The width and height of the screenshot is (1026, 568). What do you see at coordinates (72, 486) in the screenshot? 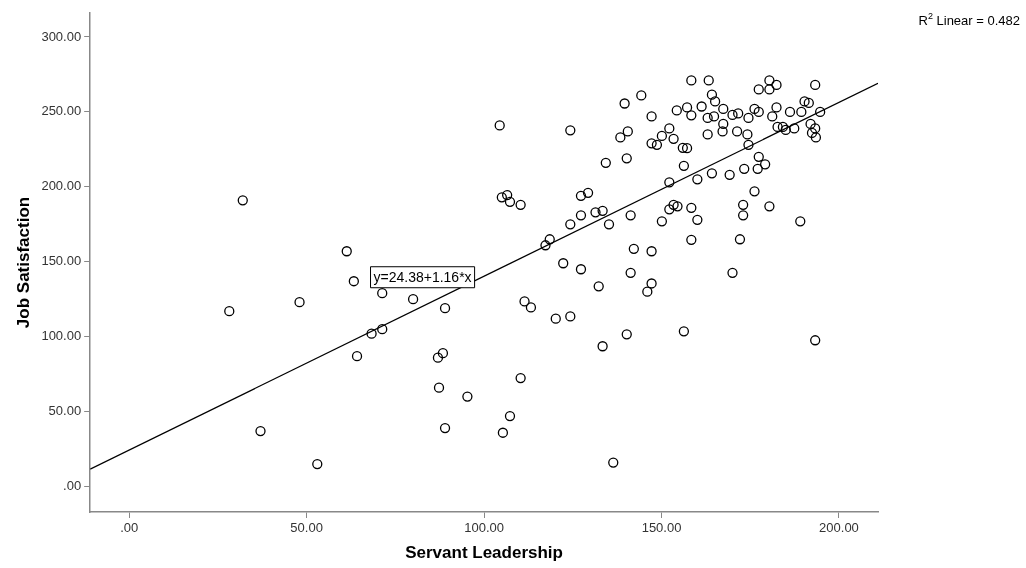
I see `y-tick-label: .00` at bounding box center [72, 486].